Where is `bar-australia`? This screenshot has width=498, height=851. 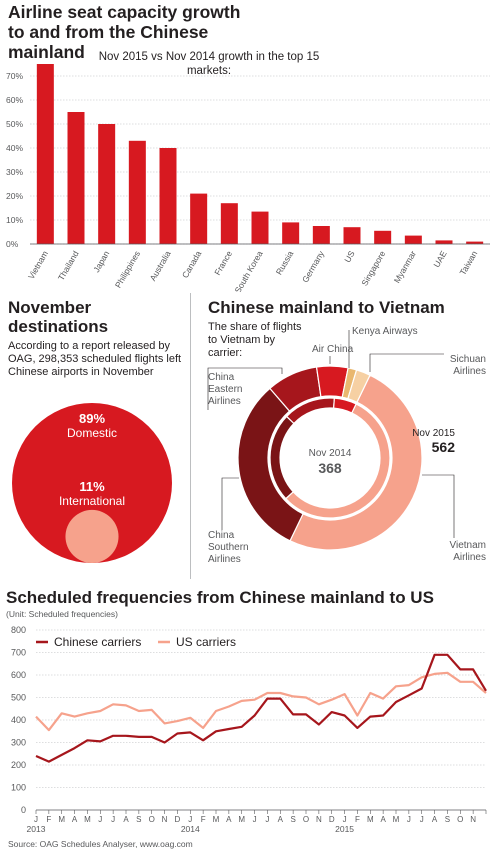
bar-australia is located at coordinates (168, 196).